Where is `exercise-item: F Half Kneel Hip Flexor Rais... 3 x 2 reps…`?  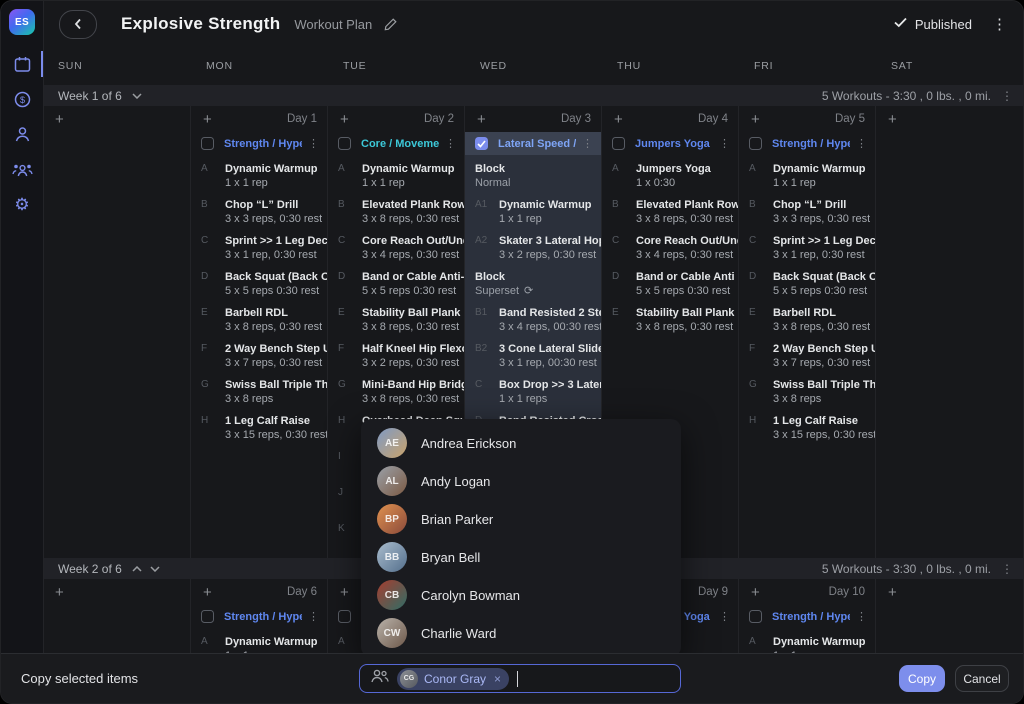 exercise-item: F Half Kneel Hip Flexor Rais... 3 x 2 reps… is located at coordinates (396, 356).